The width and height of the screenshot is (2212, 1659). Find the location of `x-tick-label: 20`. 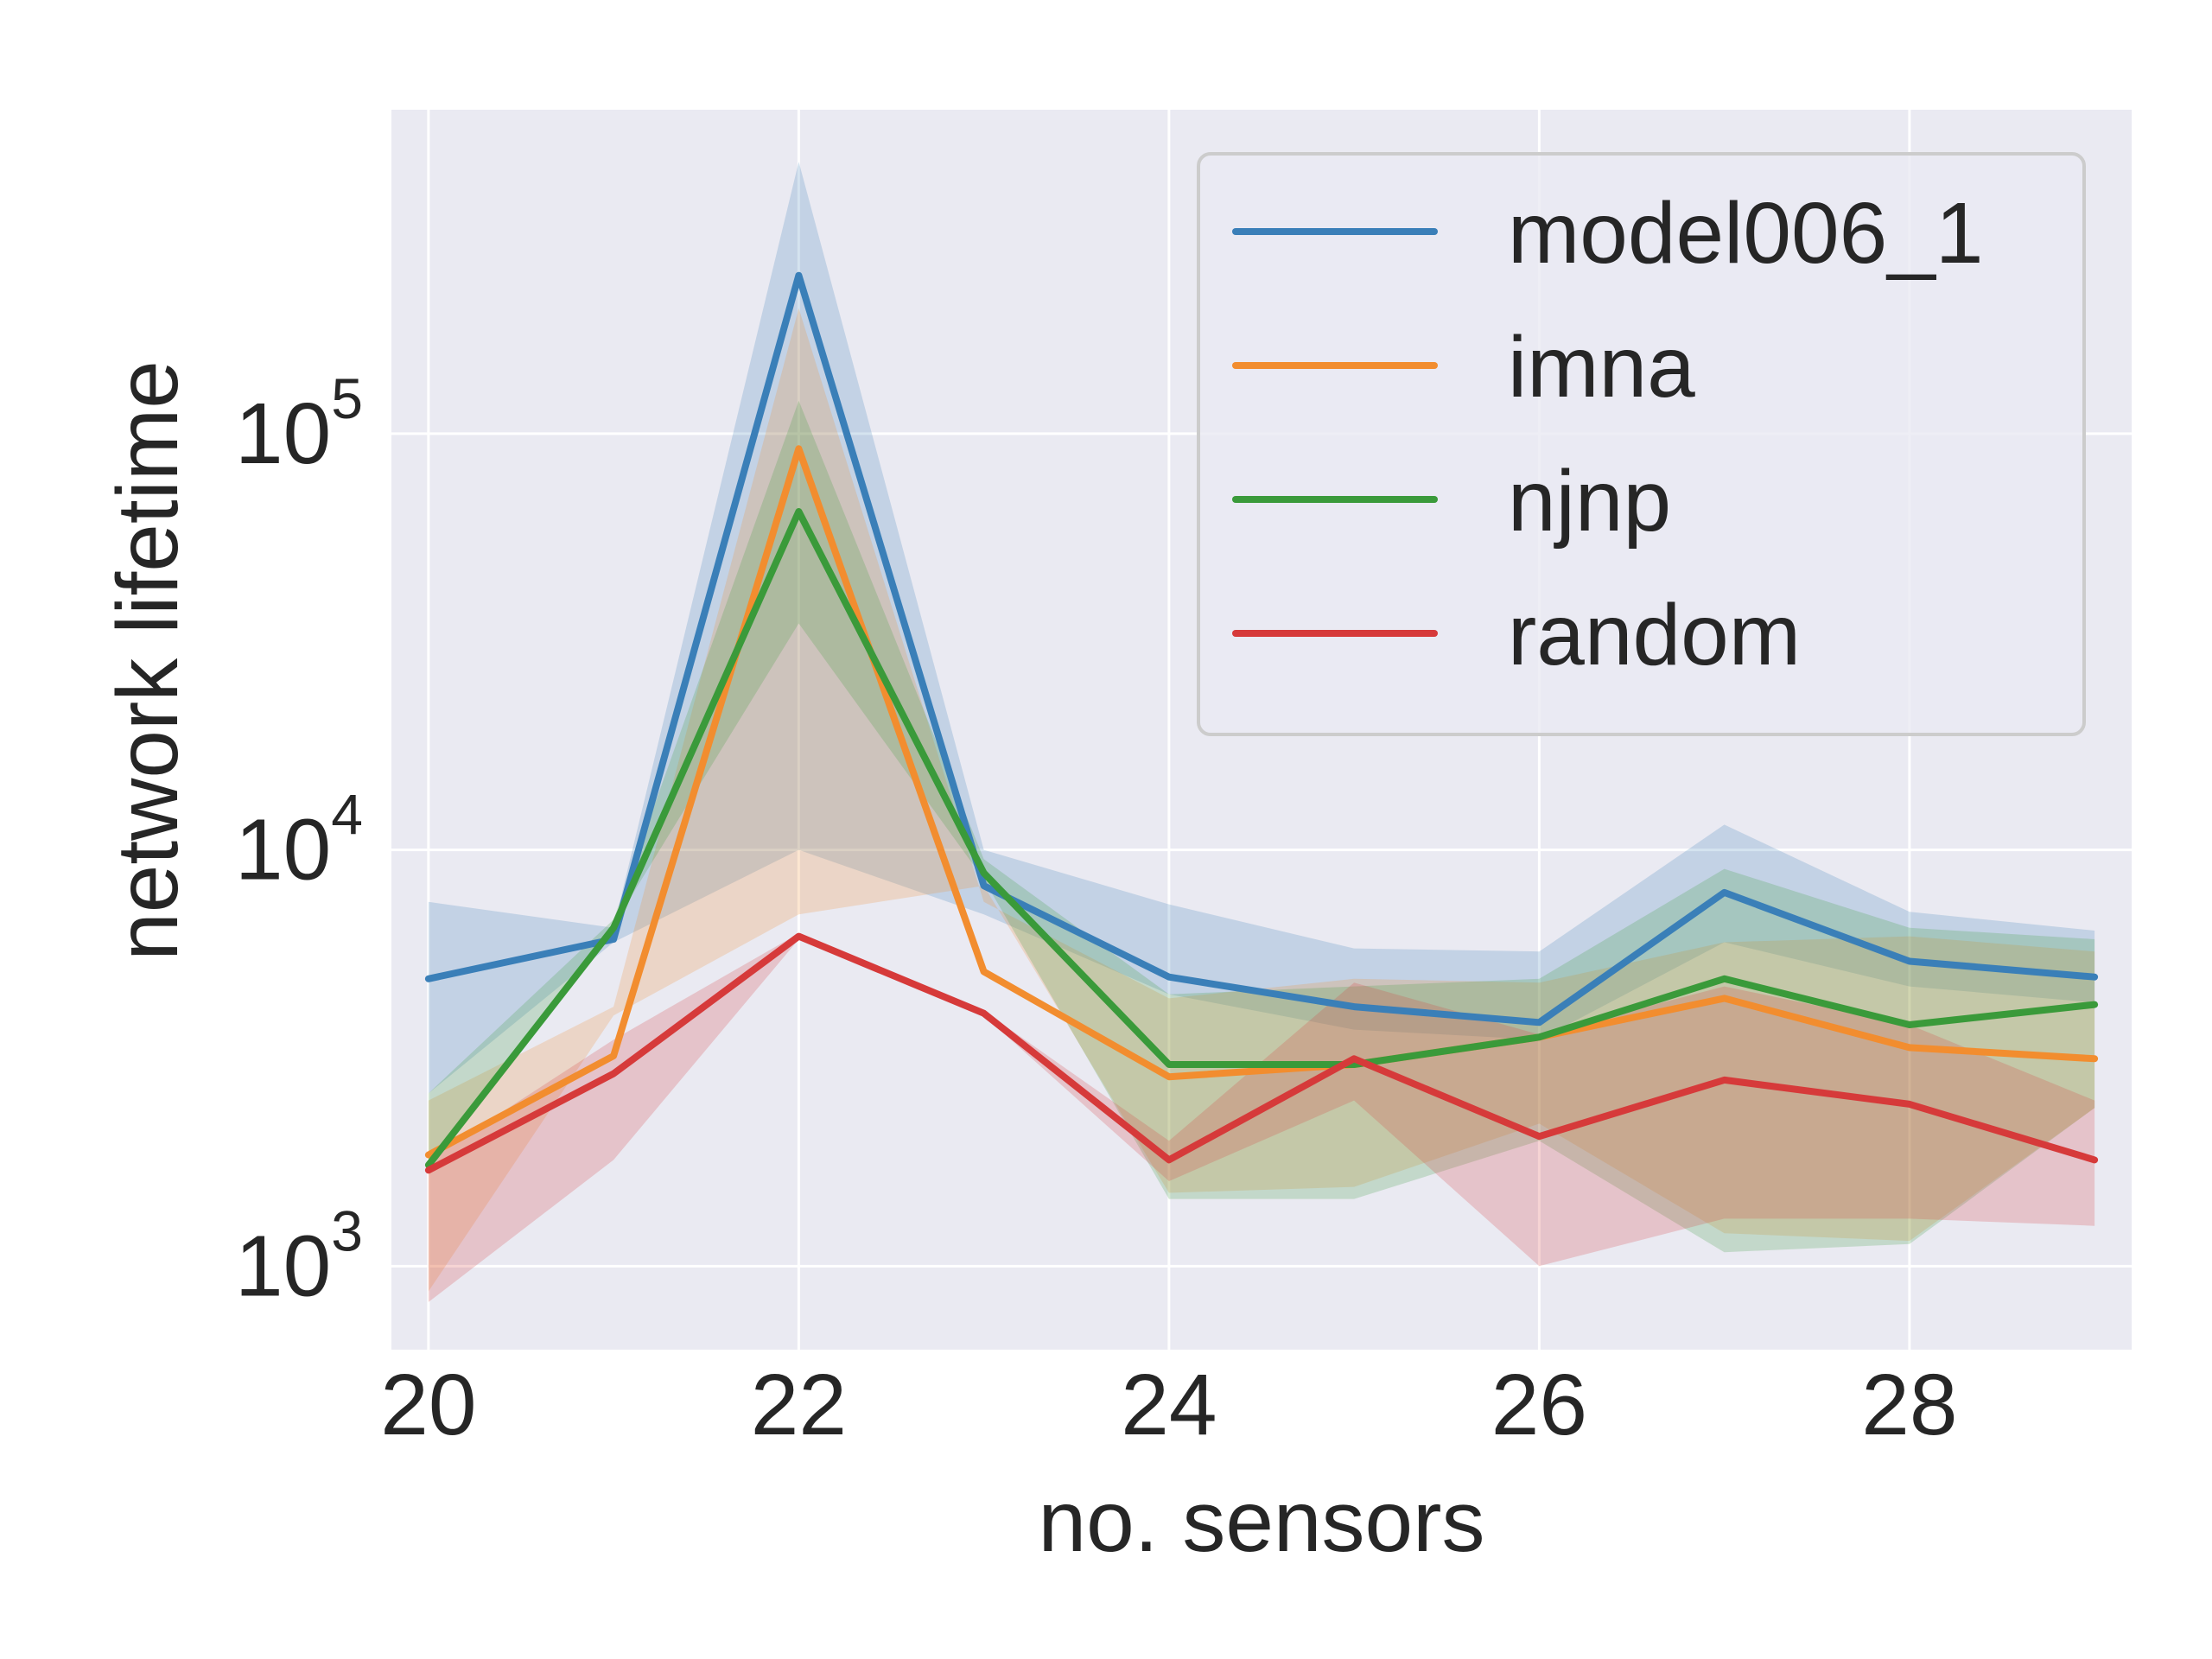

x-tick-label: 20 is located at coordinates (428, 1405).